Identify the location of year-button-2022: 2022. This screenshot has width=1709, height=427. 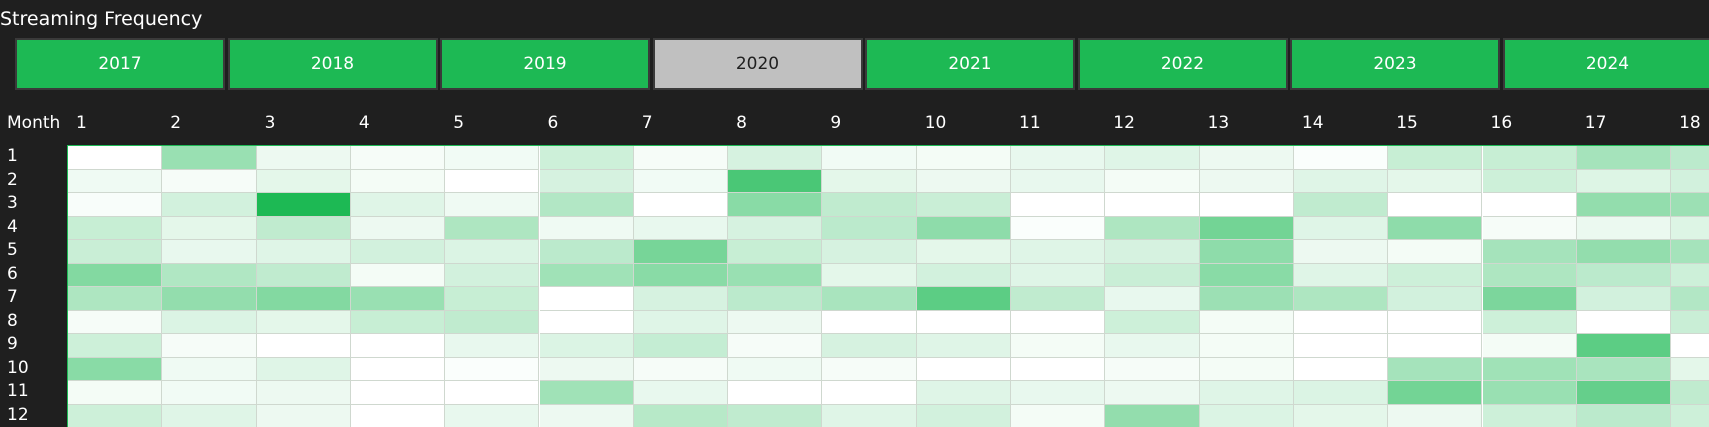
(1182, 64).